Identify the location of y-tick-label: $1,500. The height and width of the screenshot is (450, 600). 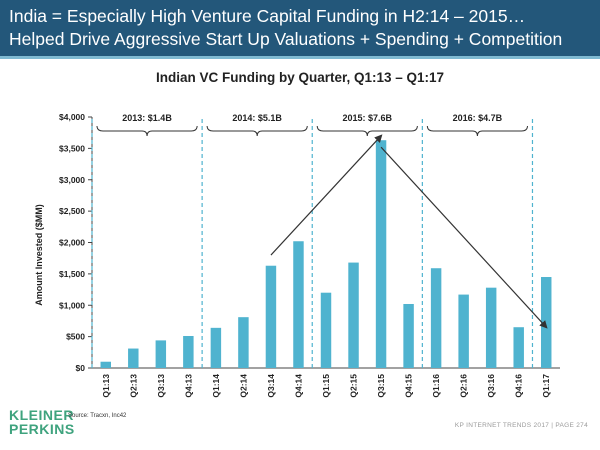
(72, 274).